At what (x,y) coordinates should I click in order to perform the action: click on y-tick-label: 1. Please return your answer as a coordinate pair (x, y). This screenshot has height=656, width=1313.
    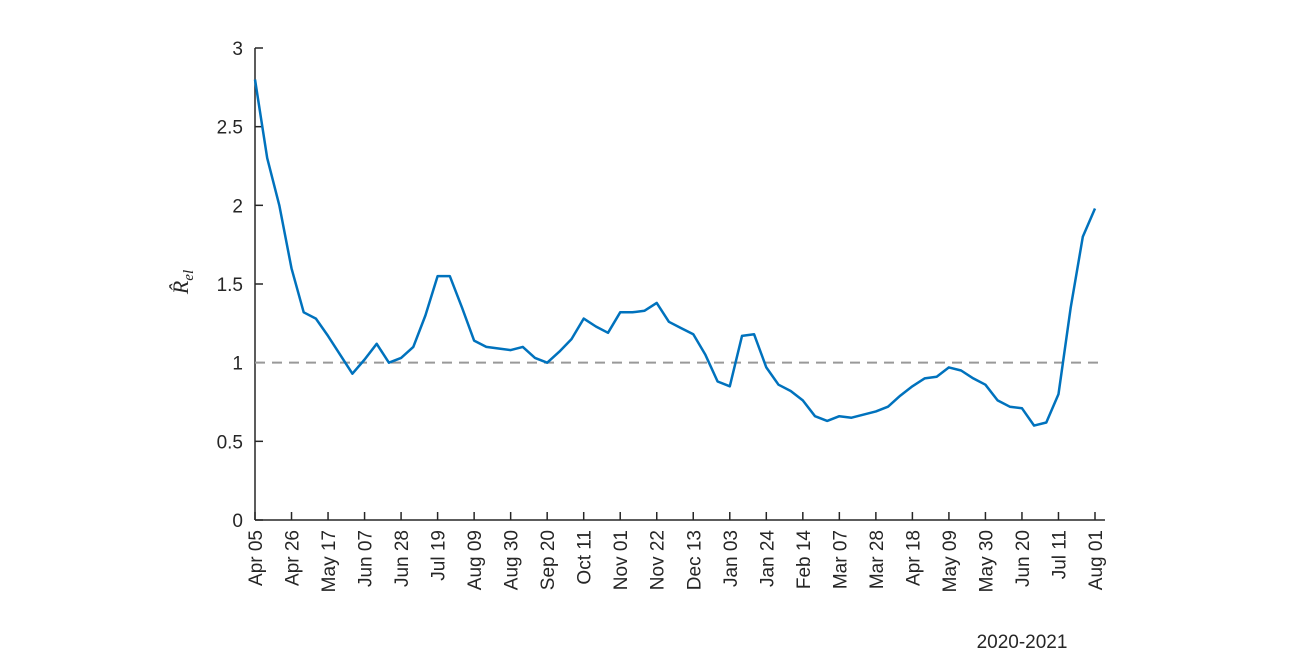
    Looking at the image, I should click on (237, 364).